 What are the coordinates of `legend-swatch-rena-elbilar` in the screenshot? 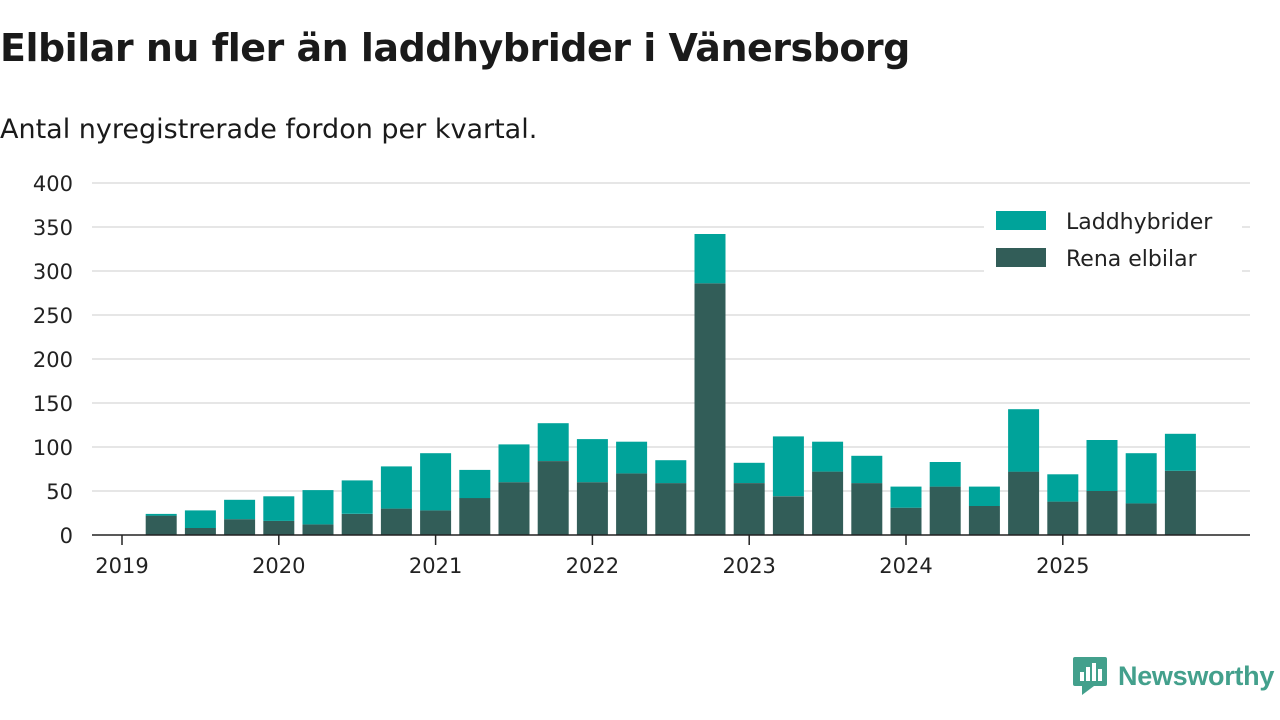 It's located at (1021, 257).